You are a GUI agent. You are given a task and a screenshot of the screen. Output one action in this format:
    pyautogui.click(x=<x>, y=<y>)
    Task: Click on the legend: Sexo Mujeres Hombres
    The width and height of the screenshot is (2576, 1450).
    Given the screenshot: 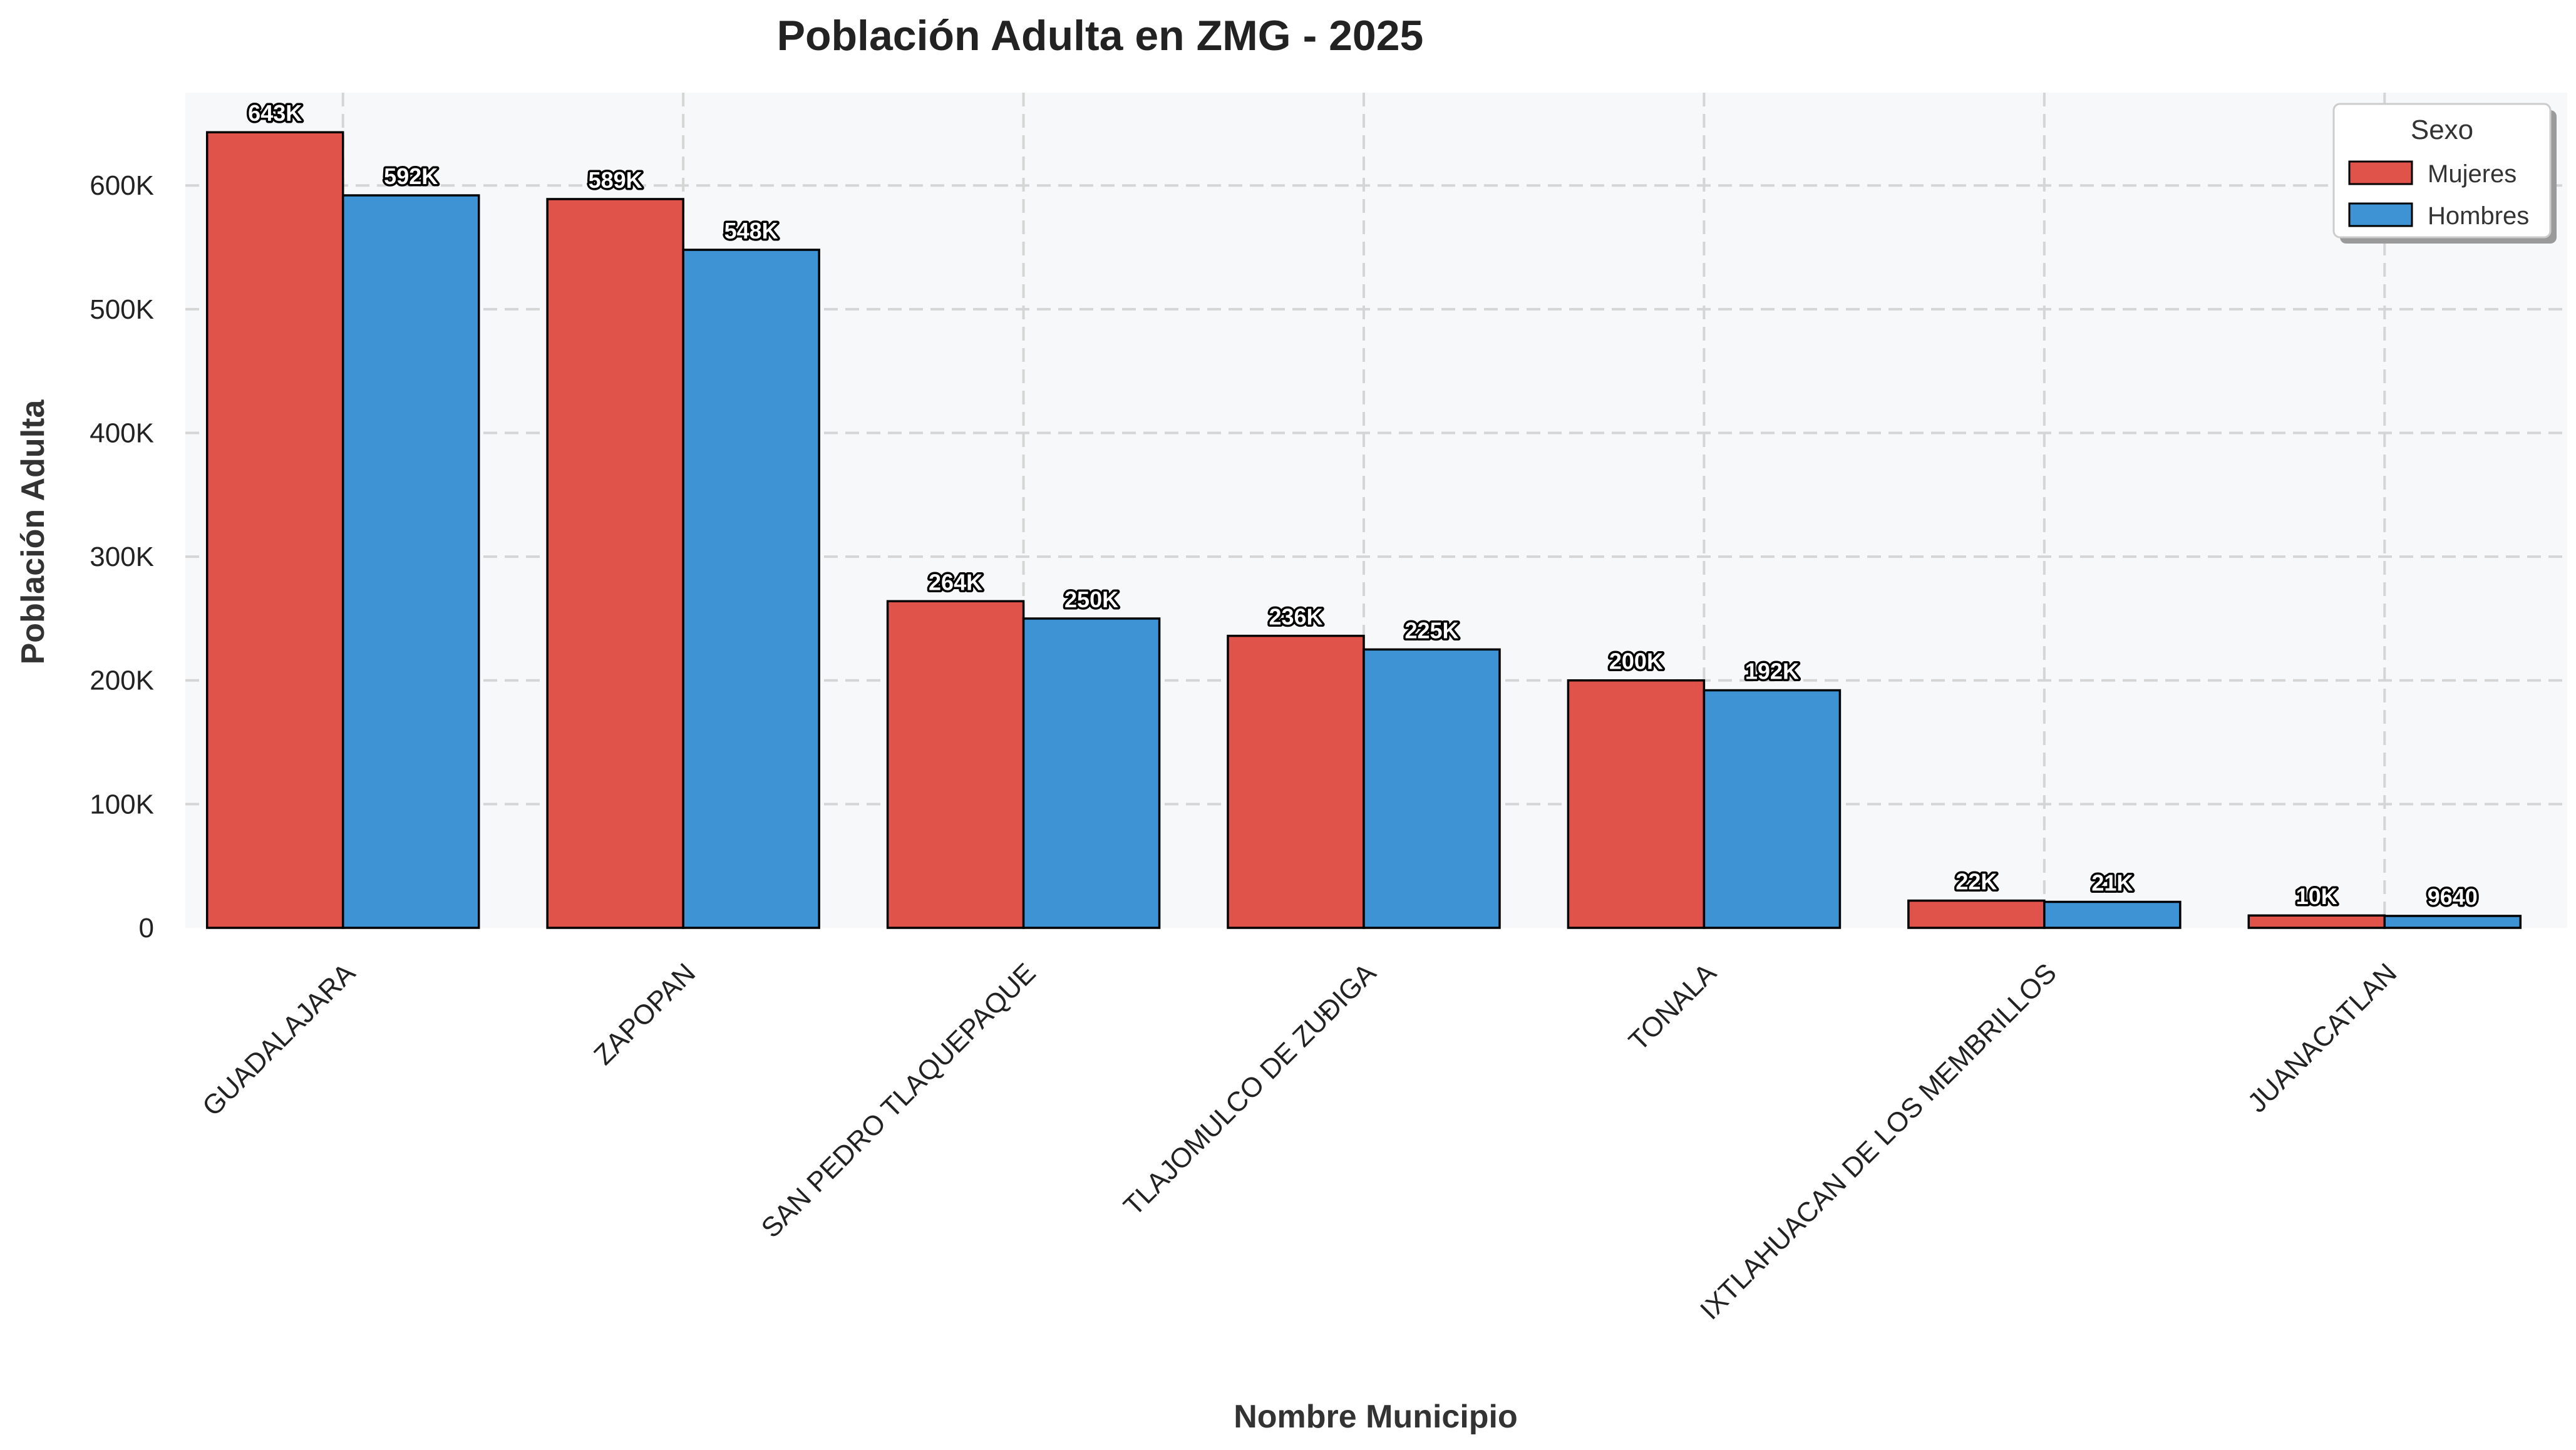 What is the action you would take?
    pyautogui.click(x=2444, y=173)
    